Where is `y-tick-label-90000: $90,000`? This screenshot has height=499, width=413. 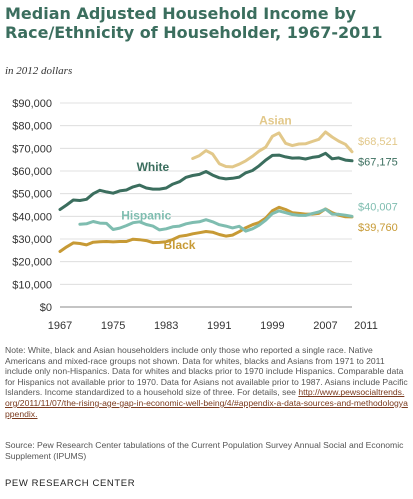 y-tick-label-90000: $90,000 is located at coordinates (32, 104).